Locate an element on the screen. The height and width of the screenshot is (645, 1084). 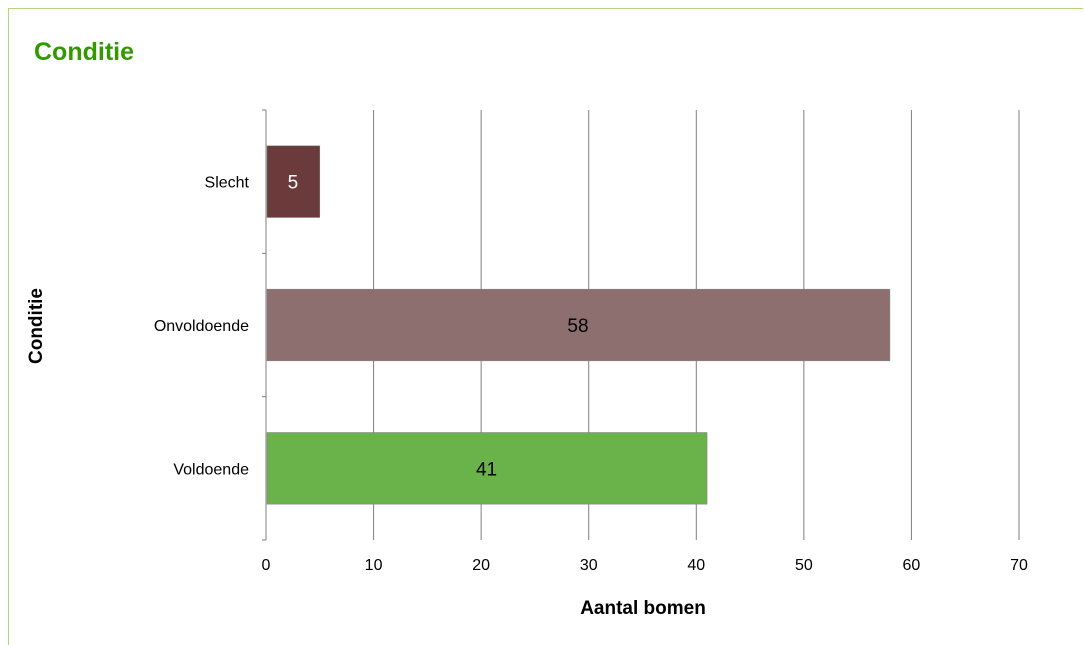
data-label-onvoldoende: 58 is located at coordinates (577, 326).